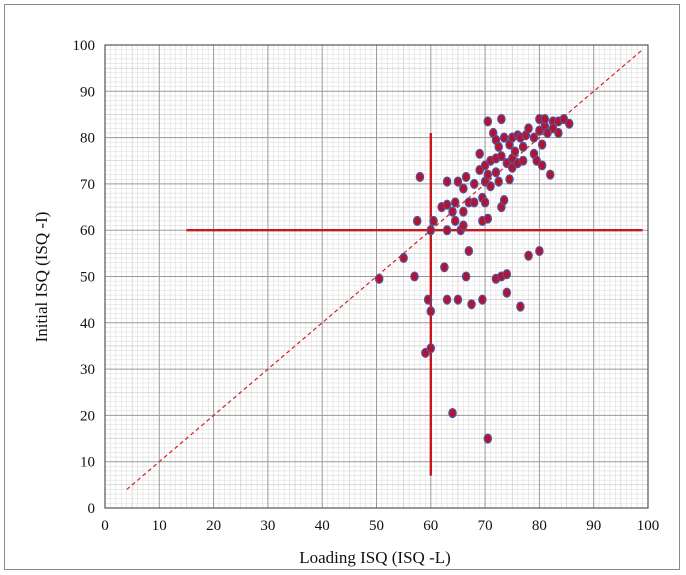  What do you see at coordinates (593, 526) in the screenshot?
I see `x-tick-label: 90` at bounding box center [593, 526].